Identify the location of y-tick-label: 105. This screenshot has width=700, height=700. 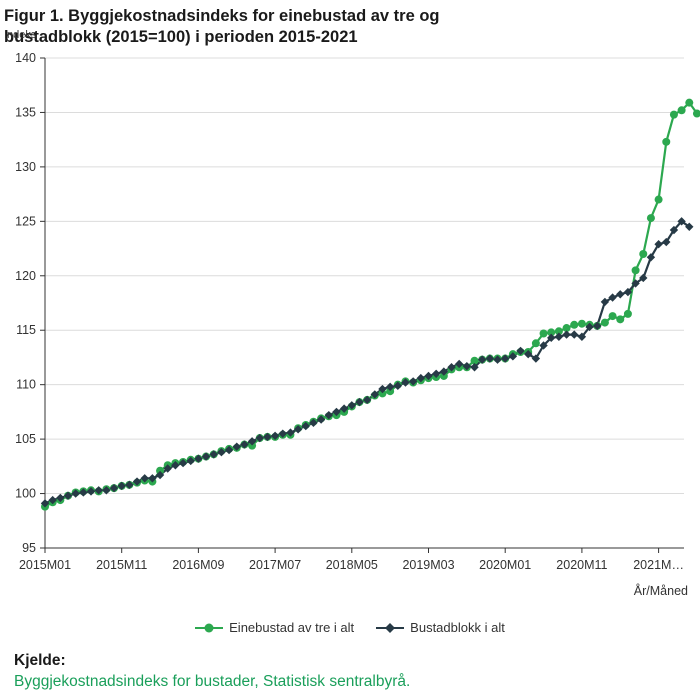
(25, 439).